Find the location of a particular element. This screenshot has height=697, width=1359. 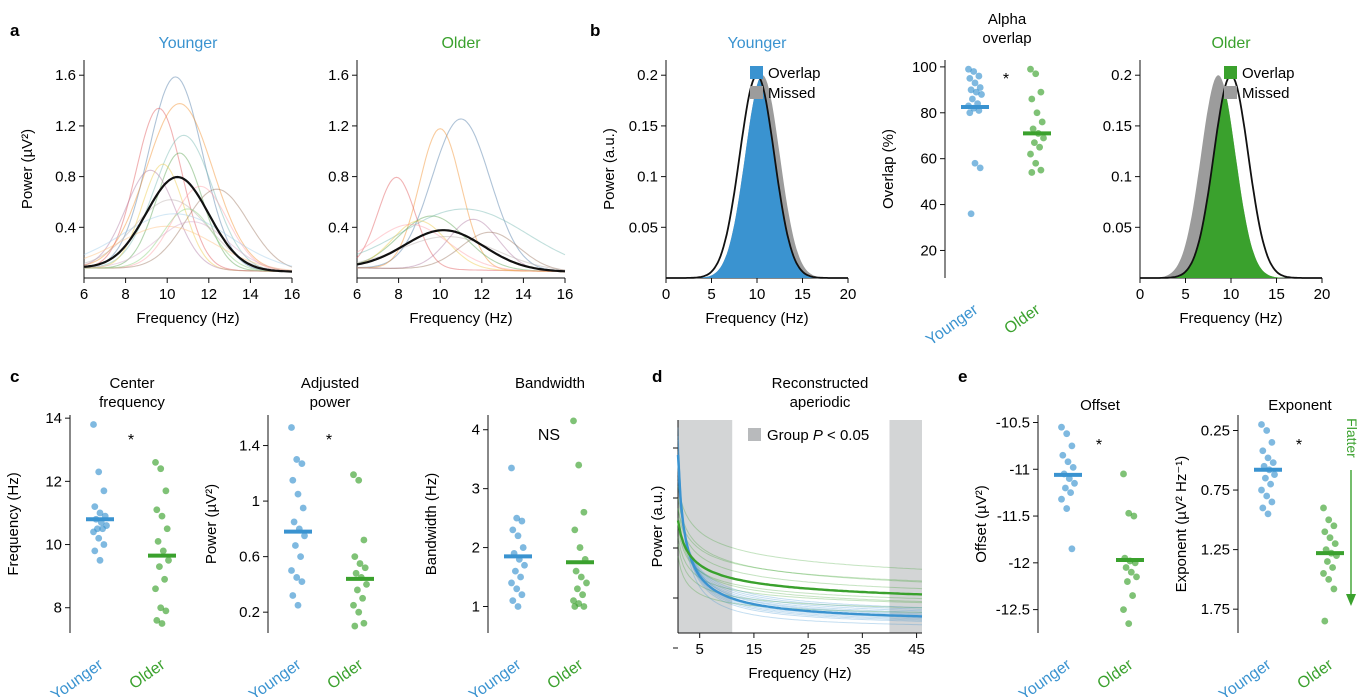

y-tick-label: 0.2 is located at coordinates (647, 75).